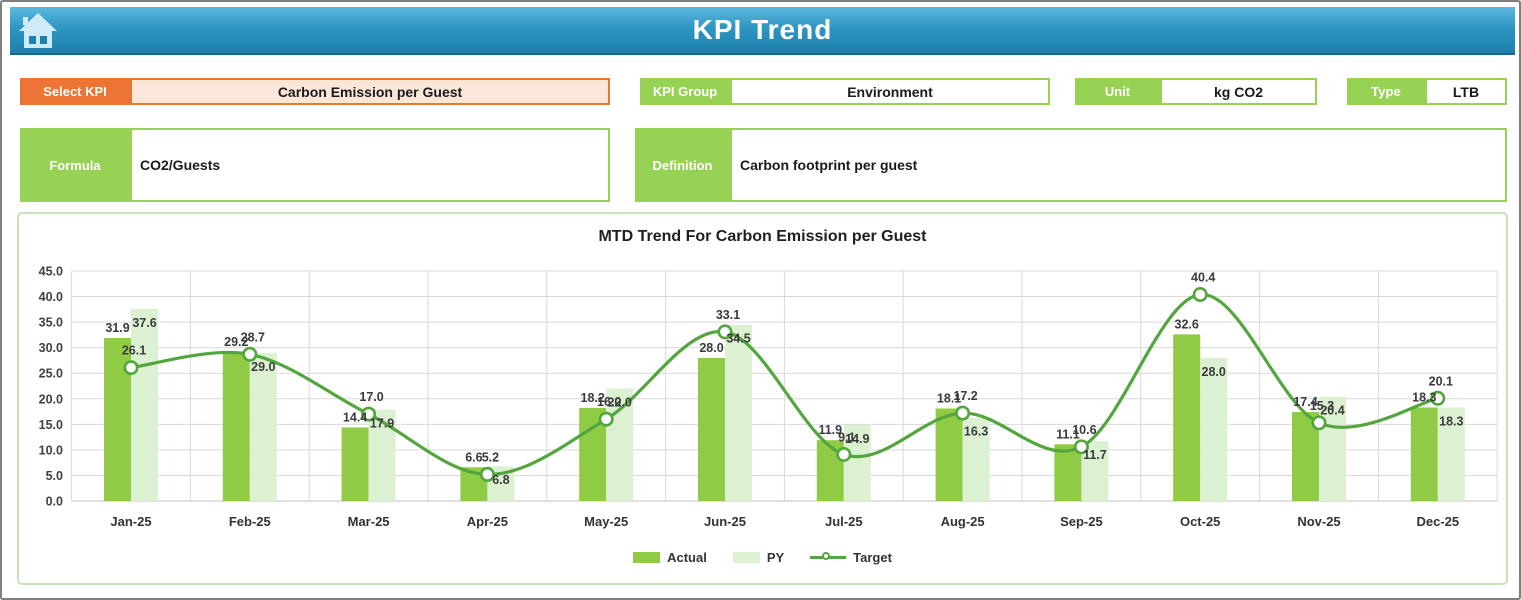 Image resolution: width=1521 pixels, height=600 pixels. Describe the element at coordinates (51, 450) in the screenshot. I see `y-axis-tick-label: 10.0` at that location.